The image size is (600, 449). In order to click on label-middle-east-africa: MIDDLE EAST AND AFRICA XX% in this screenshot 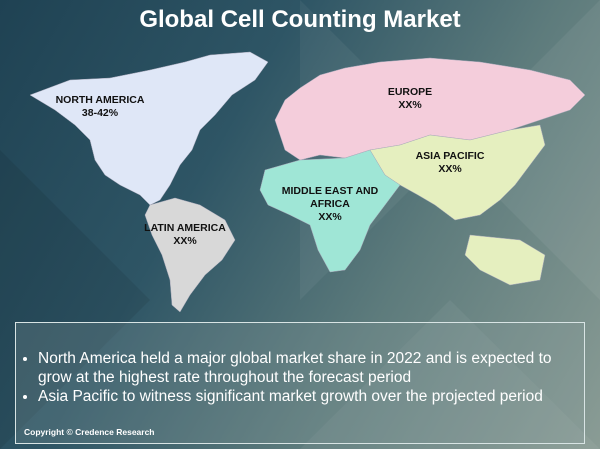, I will do `click(330, 204)`.